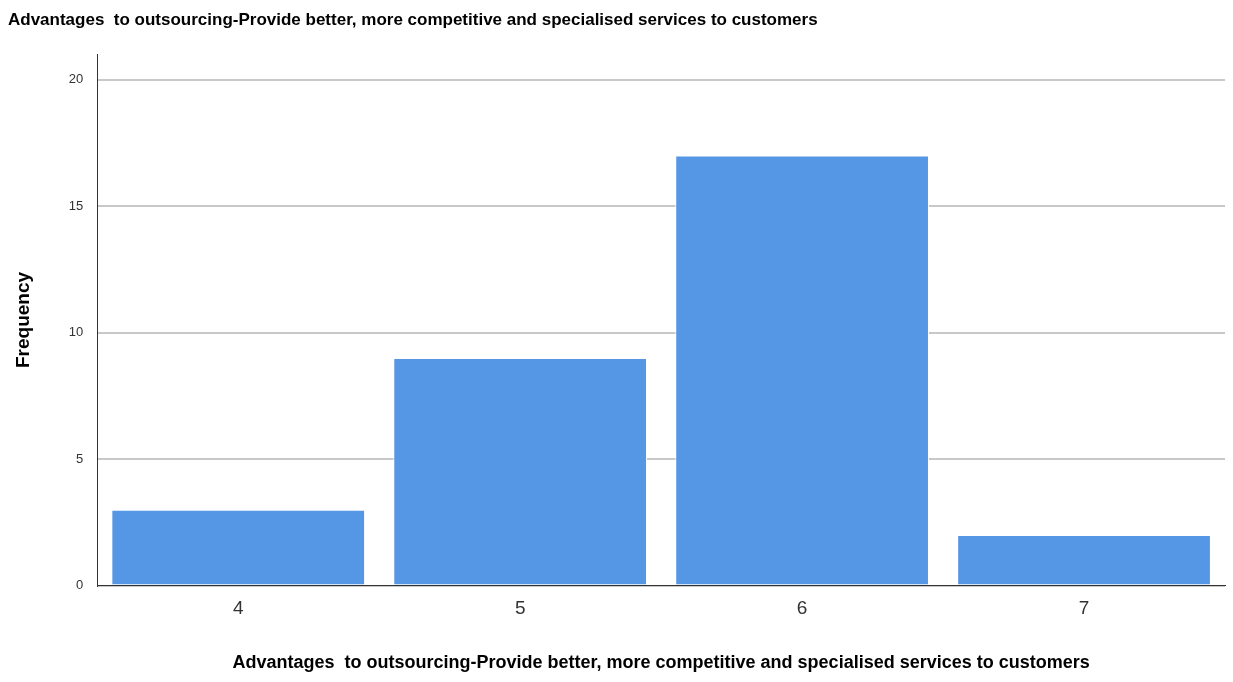 This screenshot has width=1233, height=682. What do you see at coordinates (22, 320) in the screenshot?
I see `y-axis-title: Frequency` at bounding box center [22, 320].